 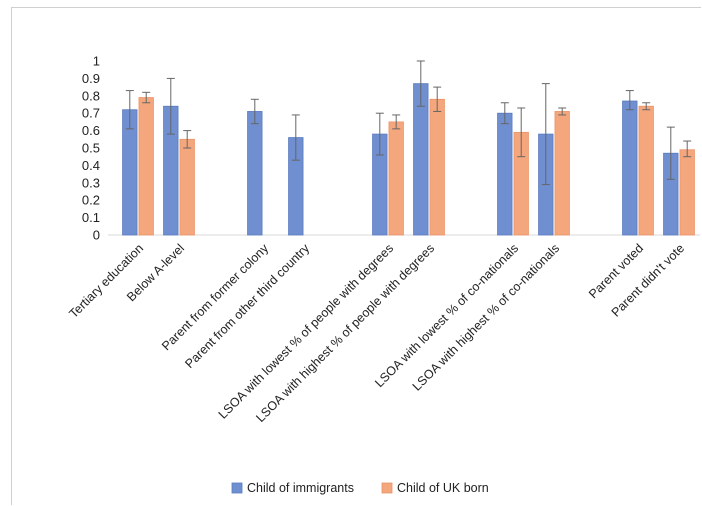 I want to click on category-label: LSOA with lowest % of co-nationals, so click(x=446, y=315).